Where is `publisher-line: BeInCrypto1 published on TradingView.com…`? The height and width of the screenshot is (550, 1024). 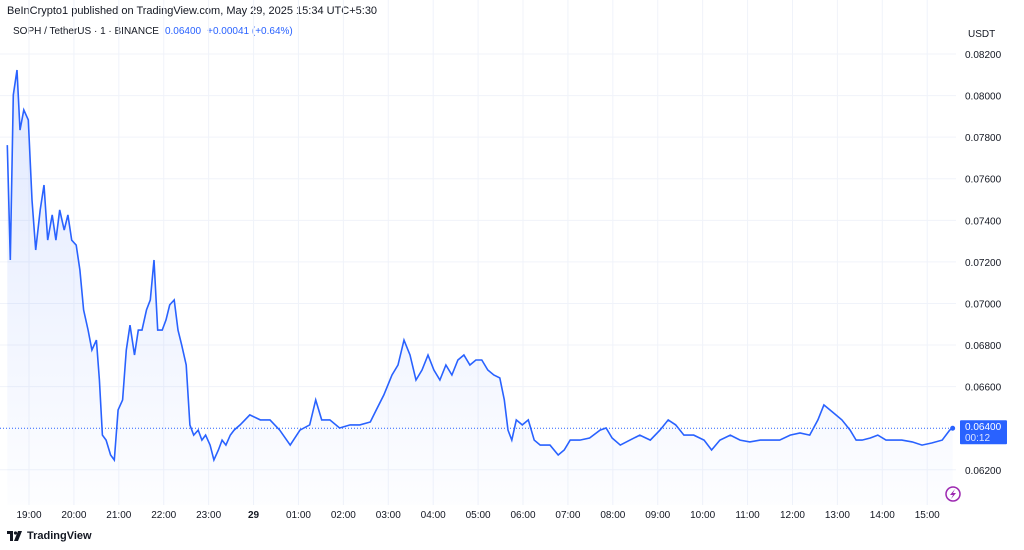
publisher-line: BeInCrypto1 published on TradingView.com… is located at coordinates (192, 11).